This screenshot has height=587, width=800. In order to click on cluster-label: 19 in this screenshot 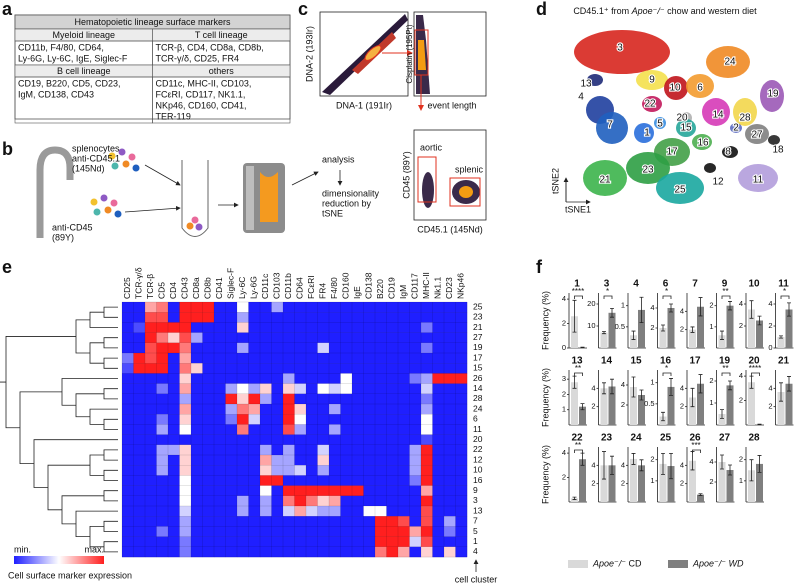, I will do `click(773, 94)`.